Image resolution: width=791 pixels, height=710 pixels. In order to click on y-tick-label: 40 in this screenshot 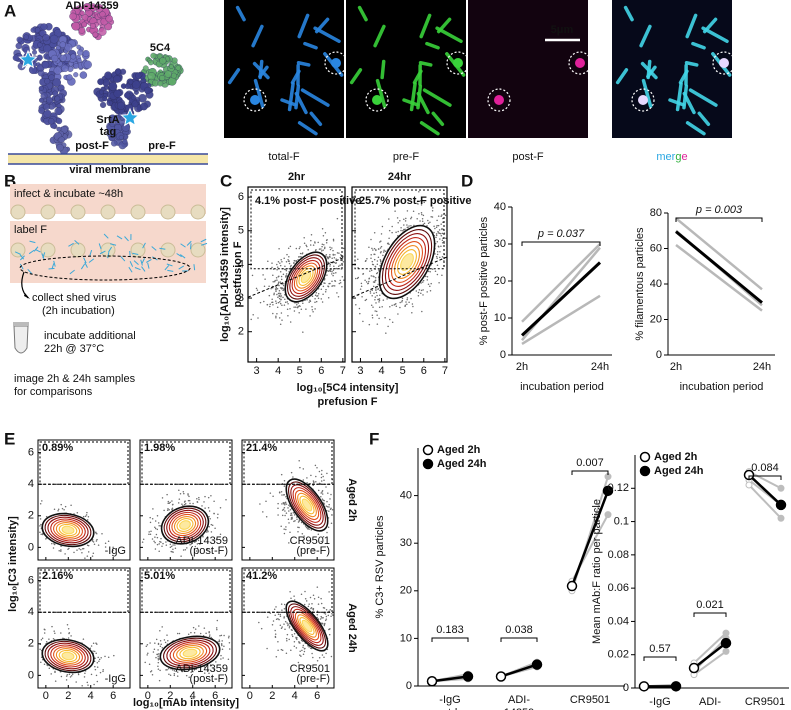, I will do `click(656, 284)`.